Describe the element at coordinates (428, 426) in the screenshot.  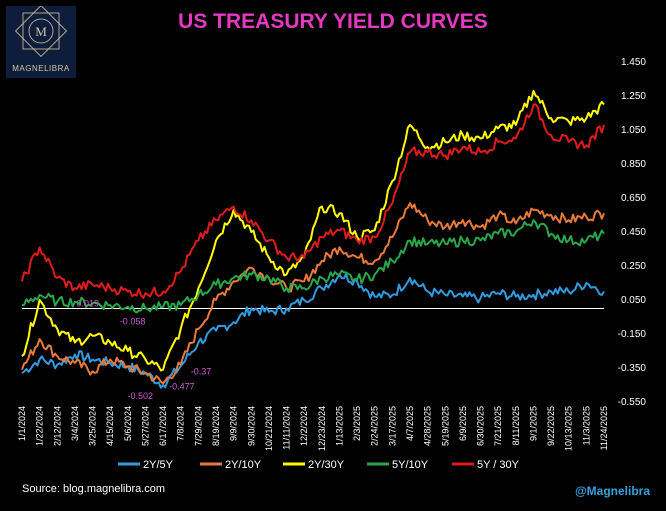
I see `x-tick-label: 4/28/2025` at that location.